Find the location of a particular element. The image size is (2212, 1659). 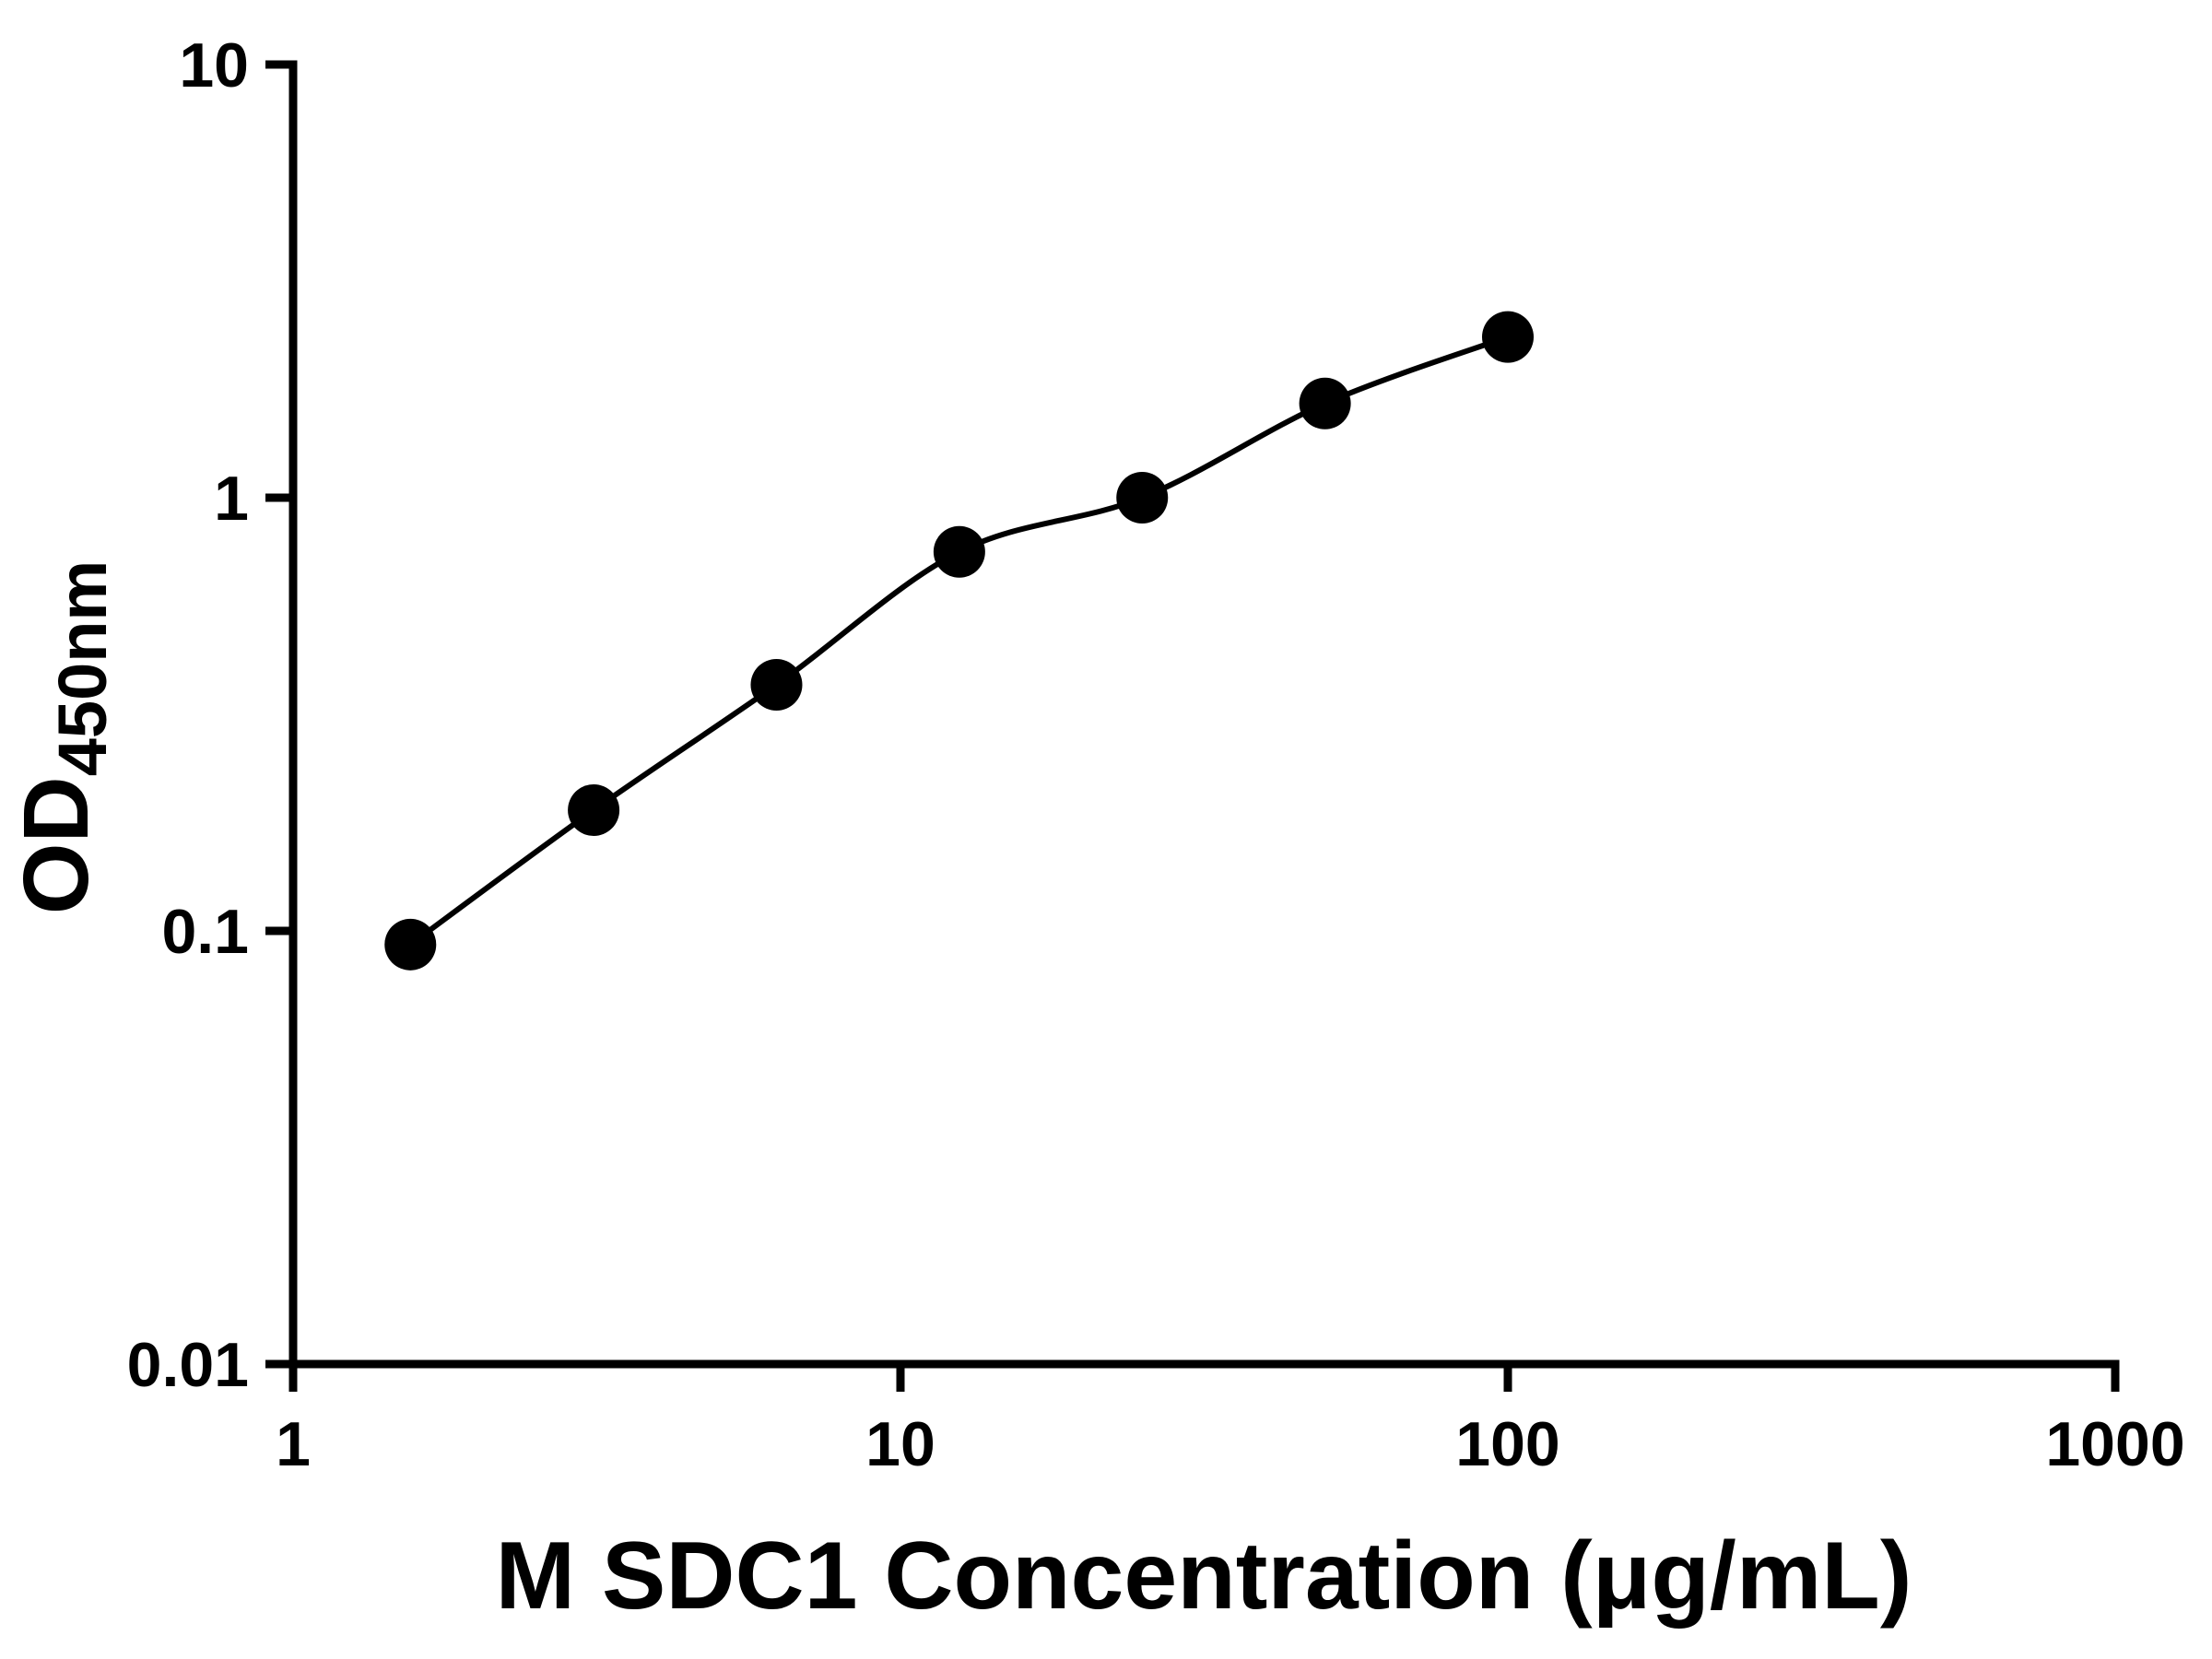

y-axis-title: OD450nm is located at coordinates (63, 737).